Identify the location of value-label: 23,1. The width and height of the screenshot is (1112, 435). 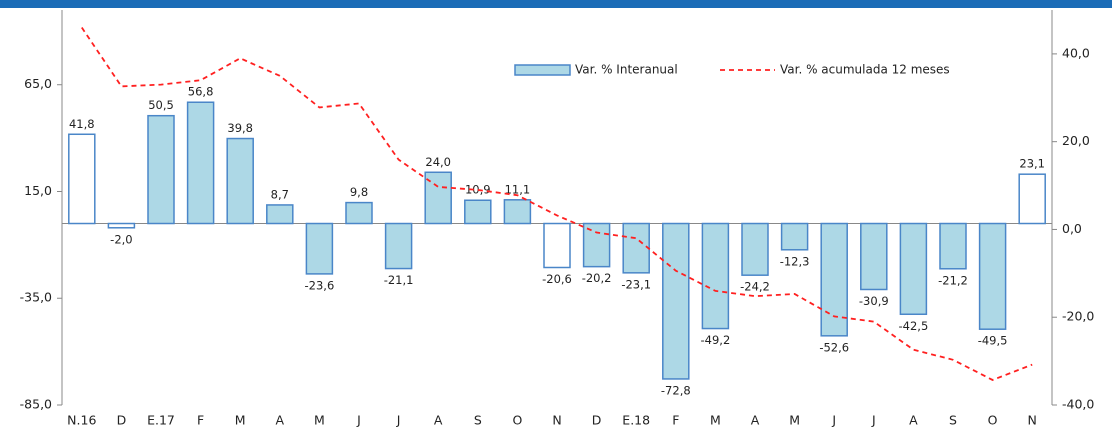
(1032, 164).